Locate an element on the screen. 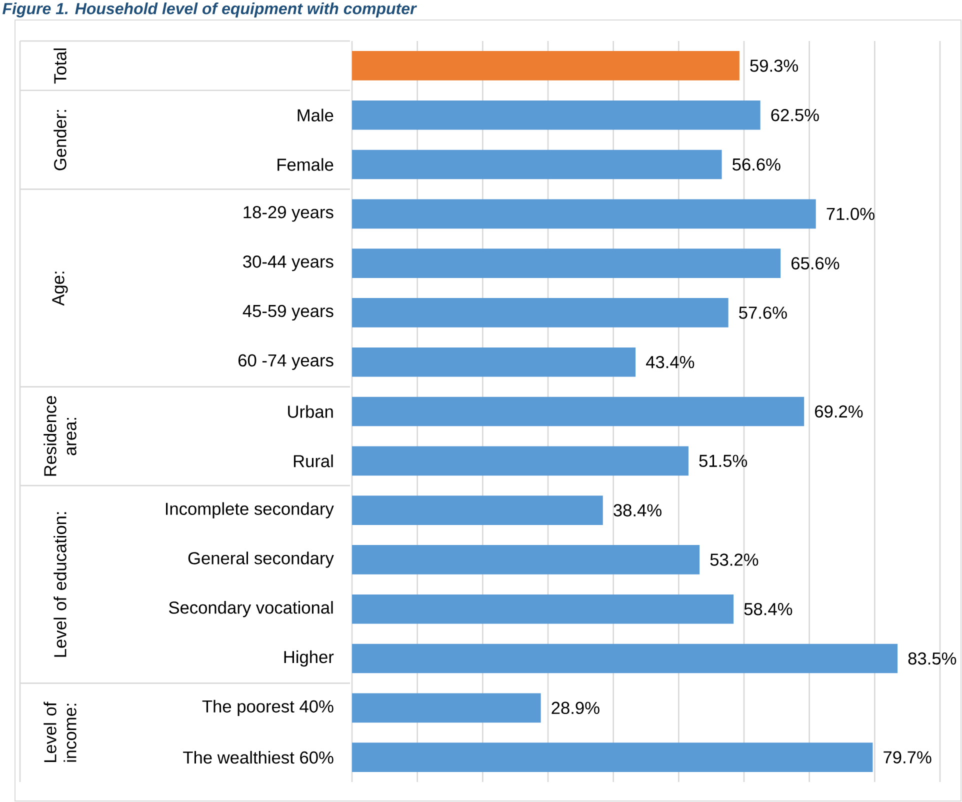 This screenshot has width=962, height=802. data-label: 83.5% is located at coordinates (932, 658).